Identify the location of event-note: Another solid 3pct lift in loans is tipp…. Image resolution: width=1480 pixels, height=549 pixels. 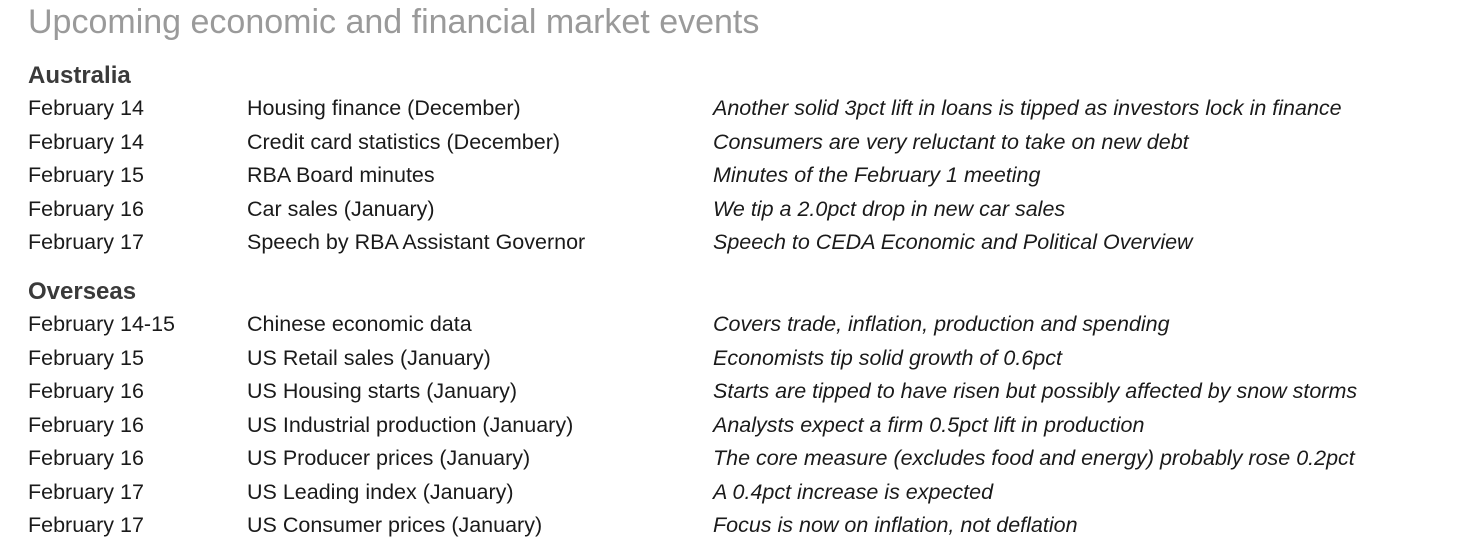
(1027, 108).